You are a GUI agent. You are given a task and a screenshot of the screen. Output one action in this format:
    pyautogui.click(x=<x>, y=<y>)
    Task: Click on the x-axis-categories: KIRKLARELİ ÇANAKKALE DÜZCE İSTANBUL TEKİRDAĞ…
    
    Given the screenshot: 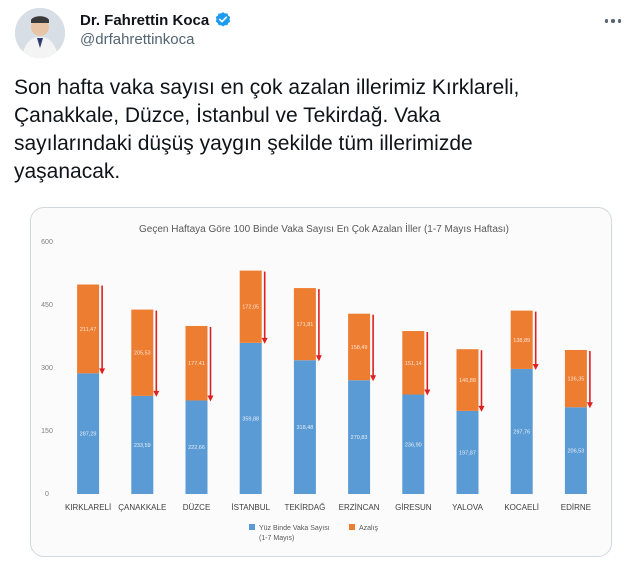 What is the action you would take?
    pyautogui.click(x=328, y=507)
    